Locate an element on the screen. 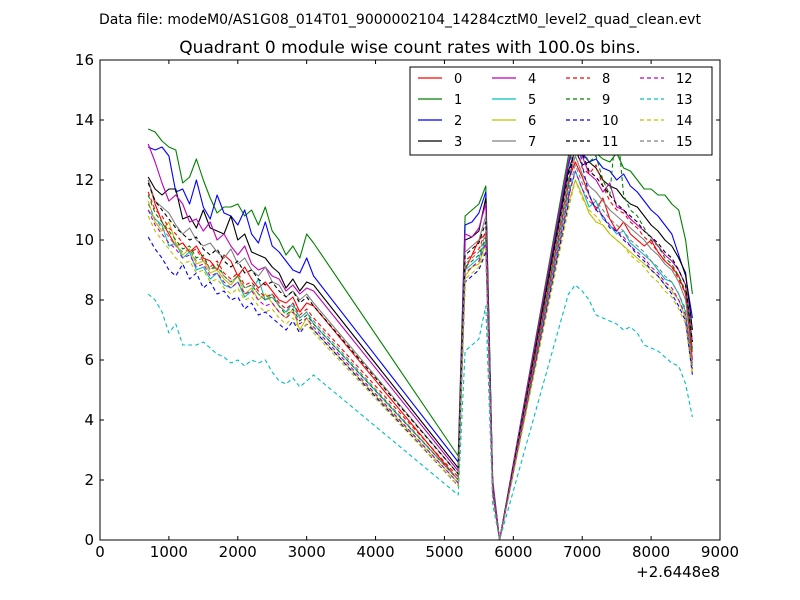  x-tick-label: 4000 is located at coordinates (375, 552).